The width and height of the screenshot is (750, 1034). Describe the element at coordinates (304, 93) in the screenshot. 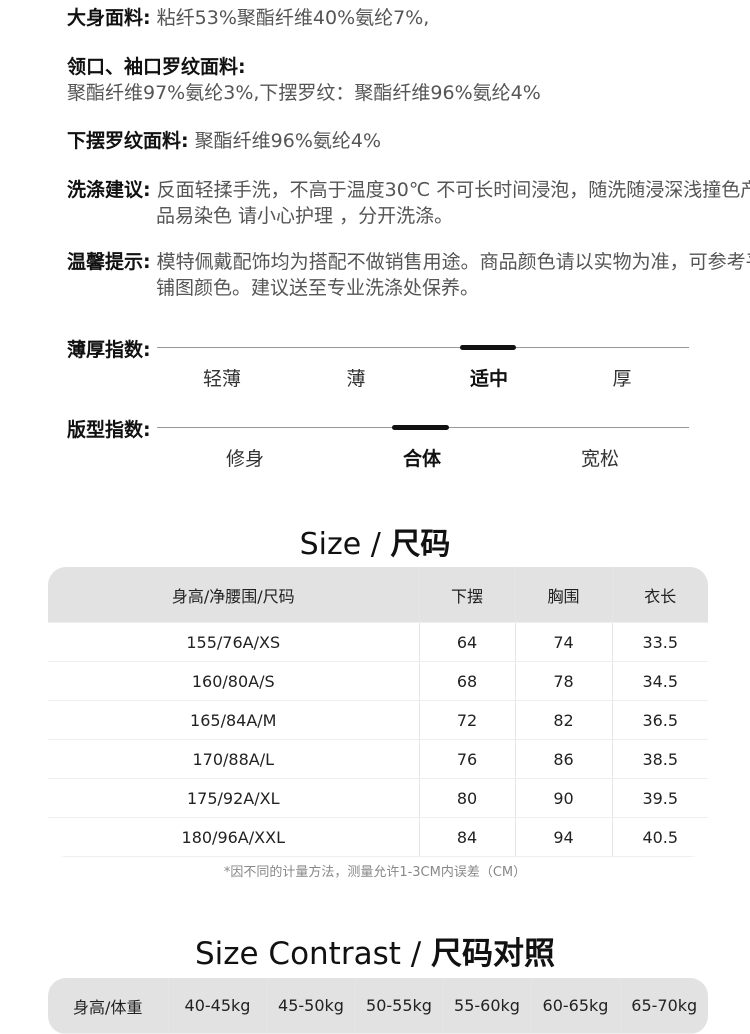

I see `value: 聚酯纤维97%氨纶3%,下摆罗纹：聚酯纤维96%氨纶4%` at that location.